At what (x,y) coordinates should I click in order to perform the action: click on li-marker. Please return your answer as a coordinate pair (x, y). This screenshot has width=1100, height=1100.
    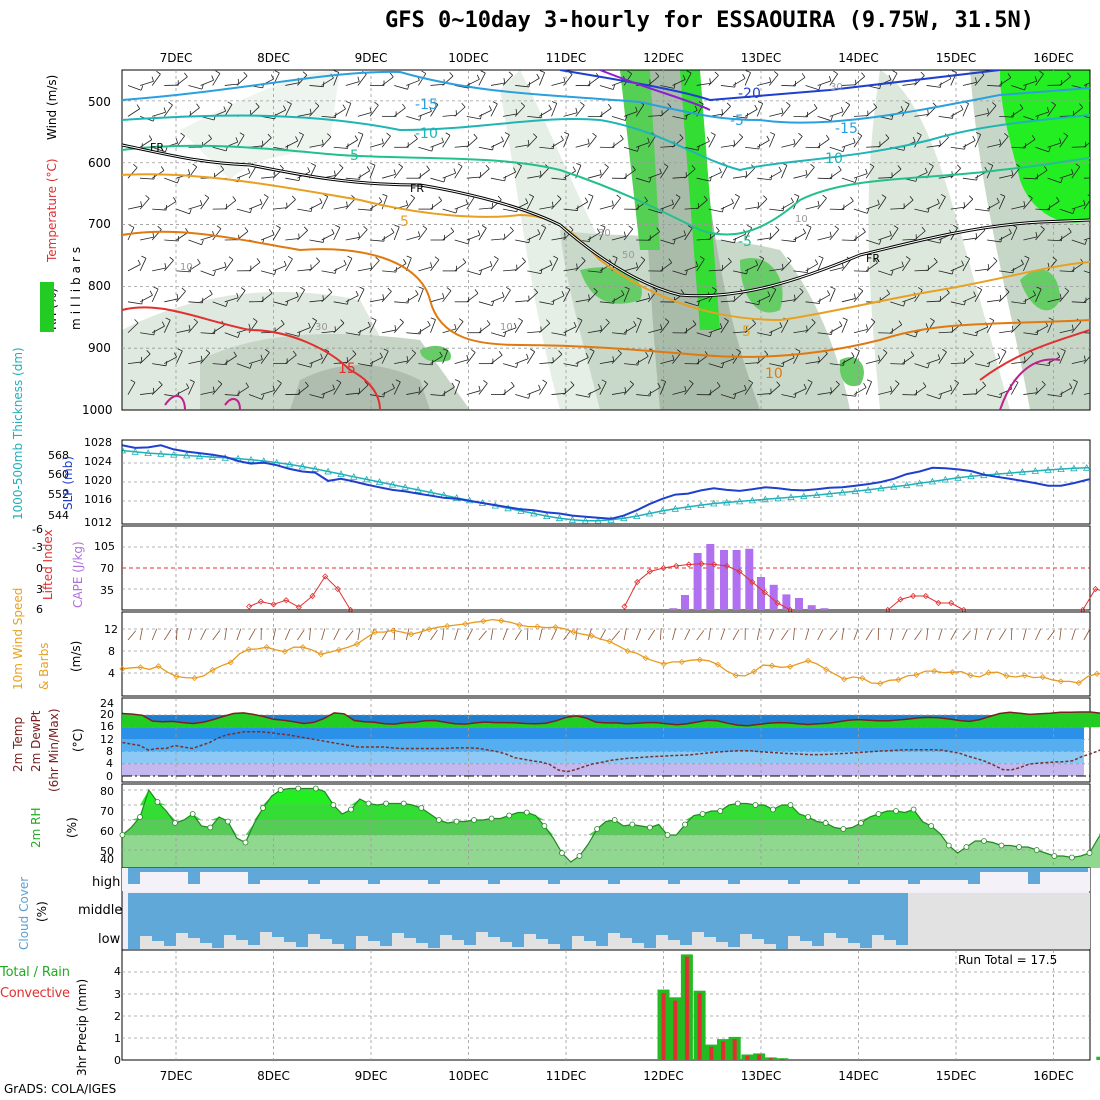
    Looking at the image, I should click on (273, 604).